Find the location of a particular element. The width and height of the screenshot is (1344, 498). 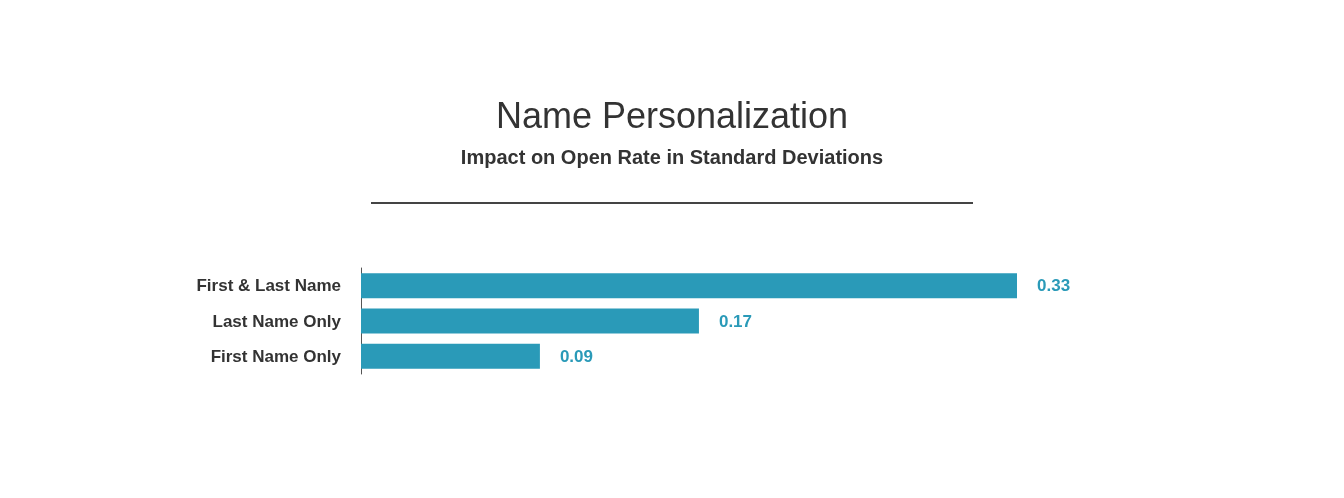

chart-title: Name Personalization is located at coordinates (672, 115).